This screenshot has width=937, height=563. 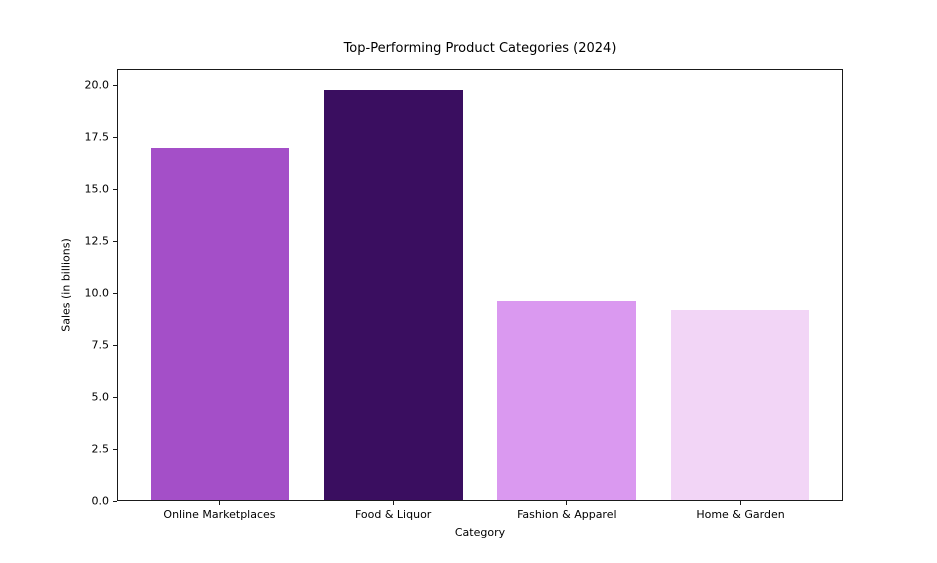 I want to click on x-tick-label: Home & Garden, so click(x=740, y=514).